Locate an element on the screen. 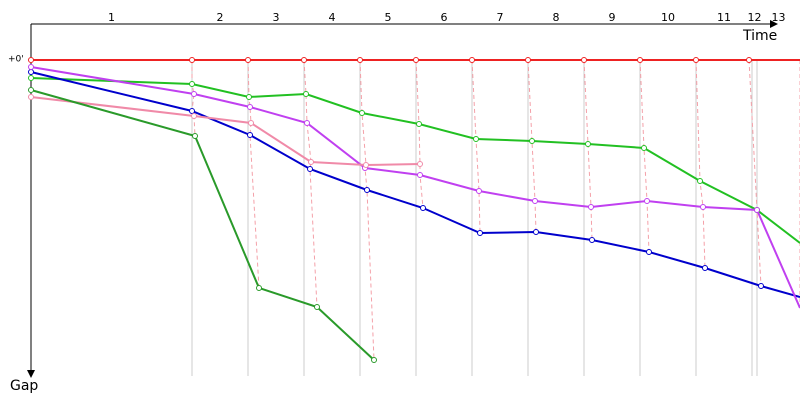  y-arrow is located at coordinates (31, 374).